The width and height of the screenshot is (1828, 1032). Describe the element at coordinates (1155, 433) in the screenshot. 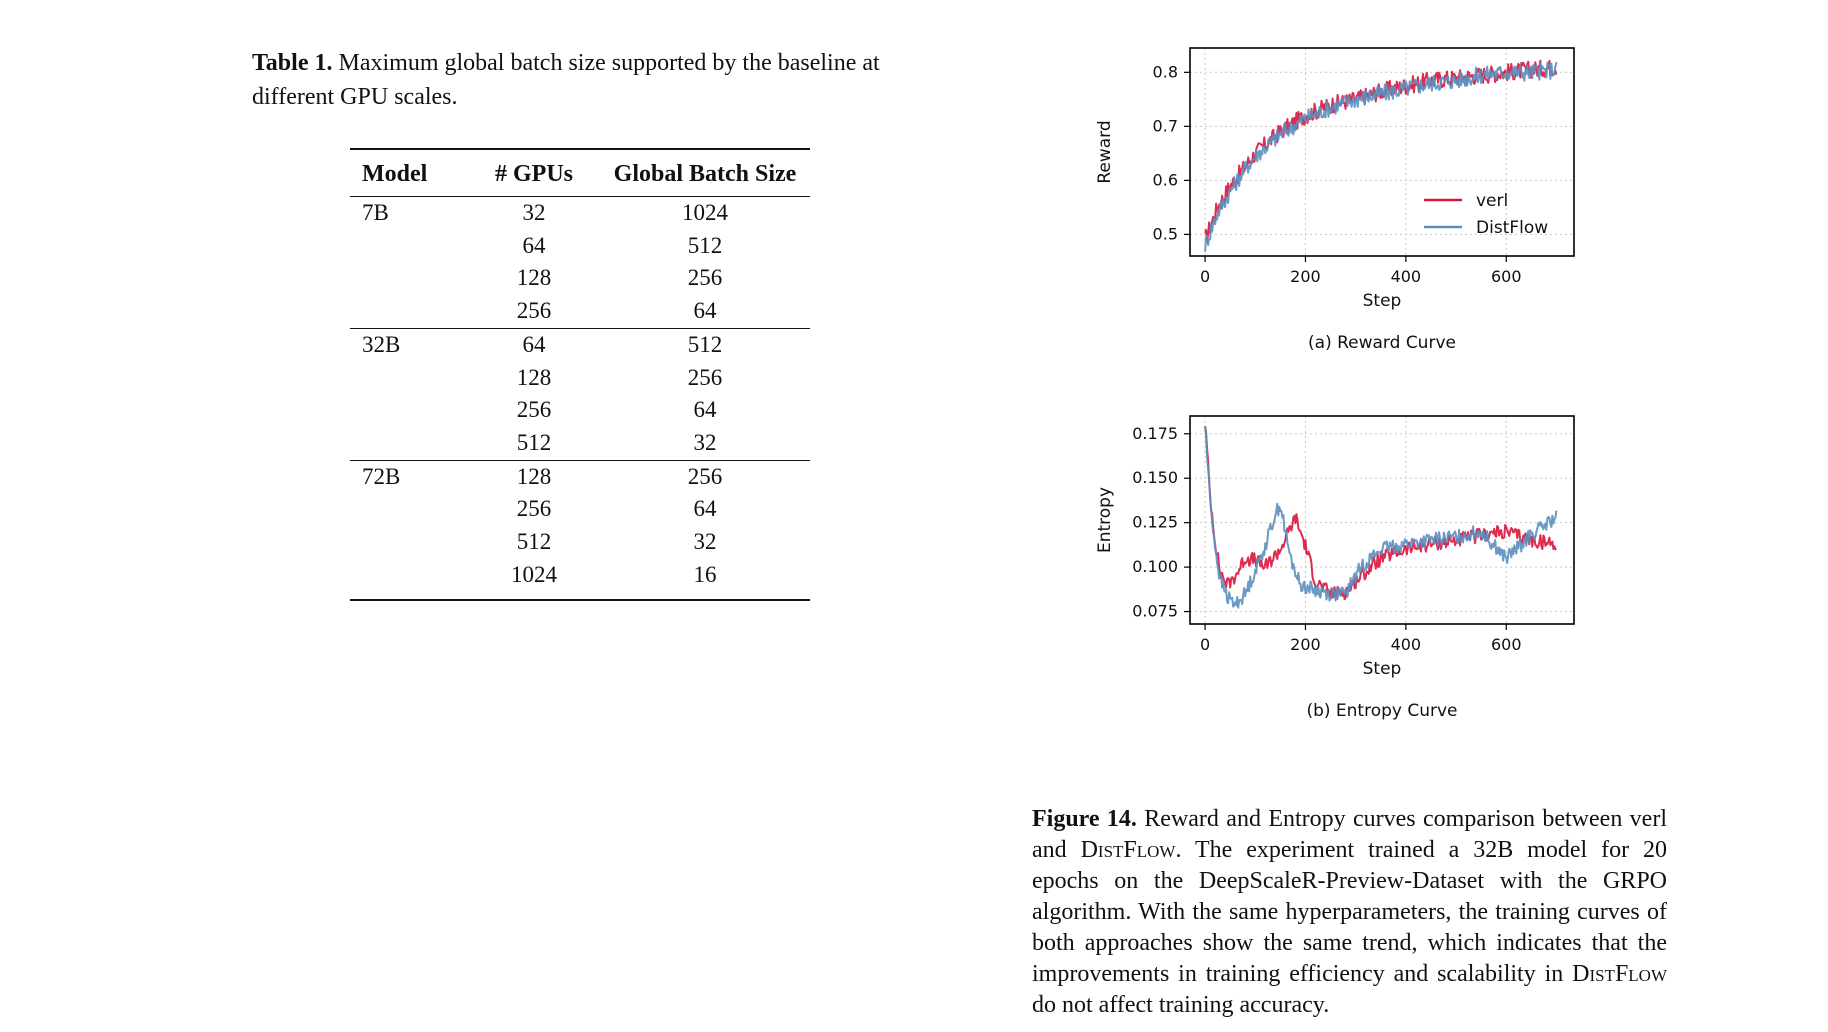

I see `entropy-ytick-label: 0.175` at that location.